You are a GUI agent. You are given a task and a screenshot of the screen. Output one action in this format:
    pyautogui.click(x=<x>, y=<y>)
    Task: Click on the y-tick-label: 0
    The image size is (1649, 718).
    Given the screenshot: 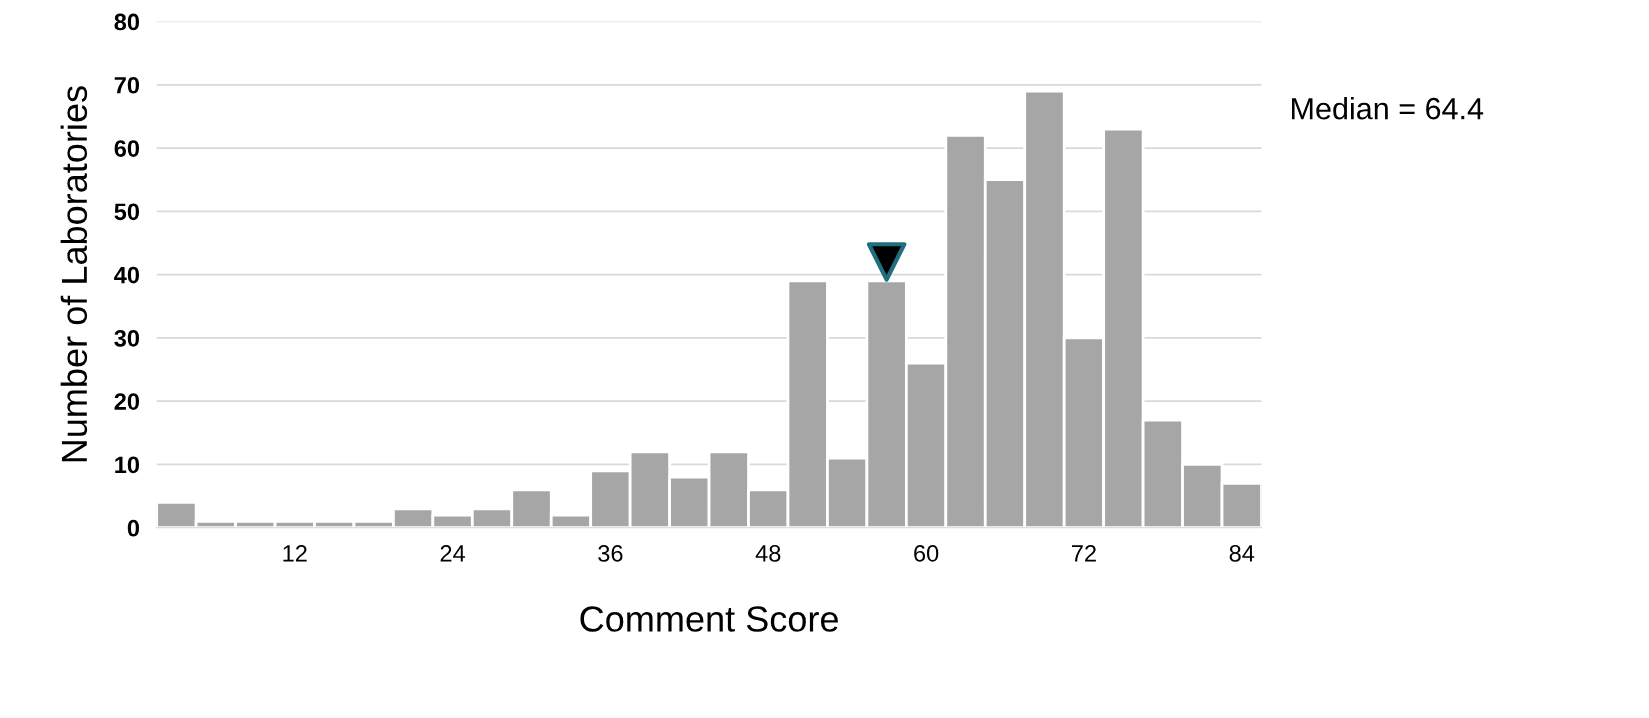 What is the action you would take?
    pyautogui.click(x=133, y=528)
    